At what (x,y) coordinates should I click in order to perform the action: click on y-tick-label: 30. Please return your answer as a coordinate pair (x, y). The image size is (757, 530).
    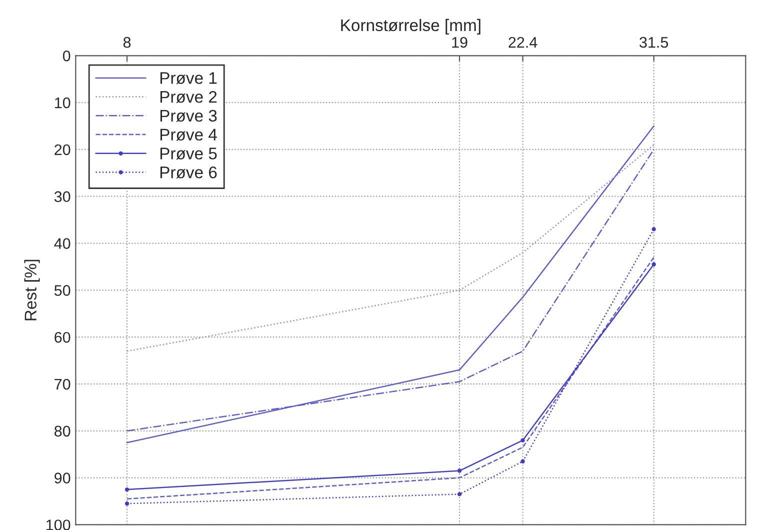
    Looking at the image, I should click on (62, 196).